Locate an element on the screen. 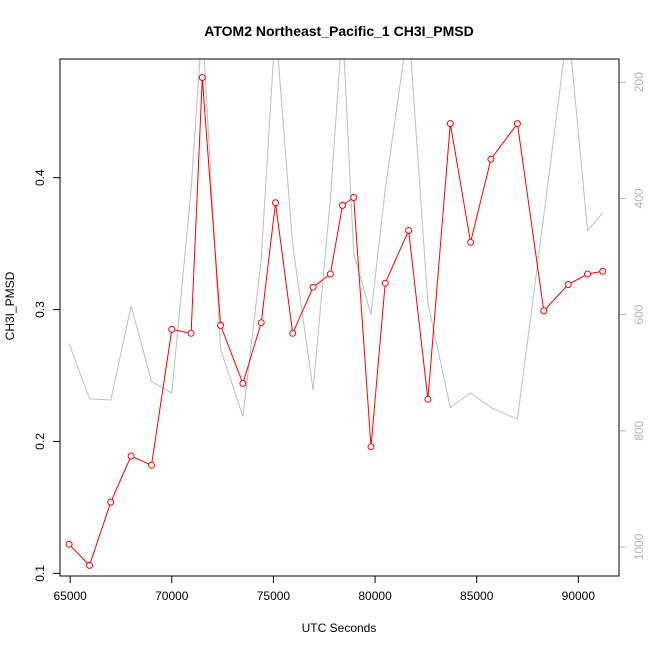 This screenshot has width=650, height=650. y-tick-label: 0.2 is located at coordinates (40, 441).